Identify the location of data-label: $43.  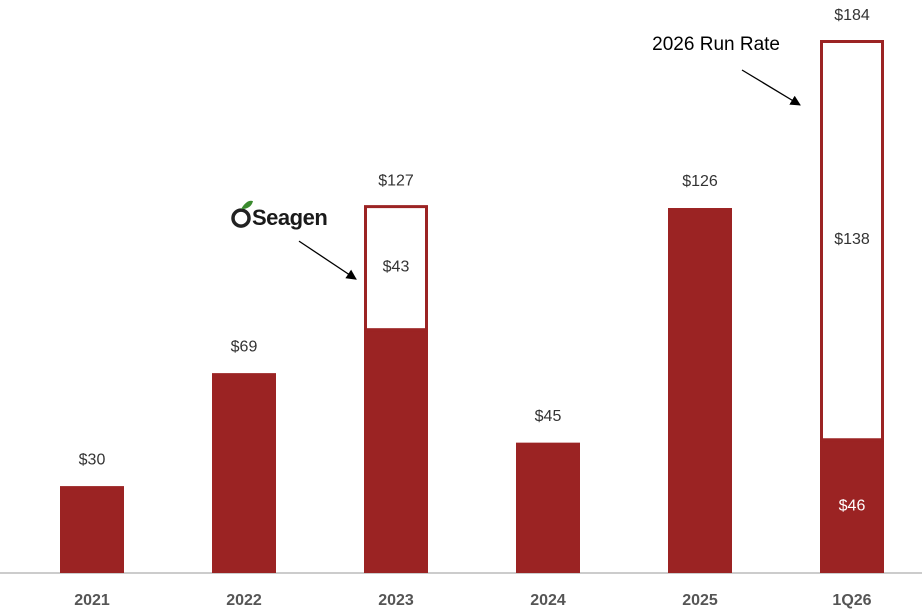
(396, 267).